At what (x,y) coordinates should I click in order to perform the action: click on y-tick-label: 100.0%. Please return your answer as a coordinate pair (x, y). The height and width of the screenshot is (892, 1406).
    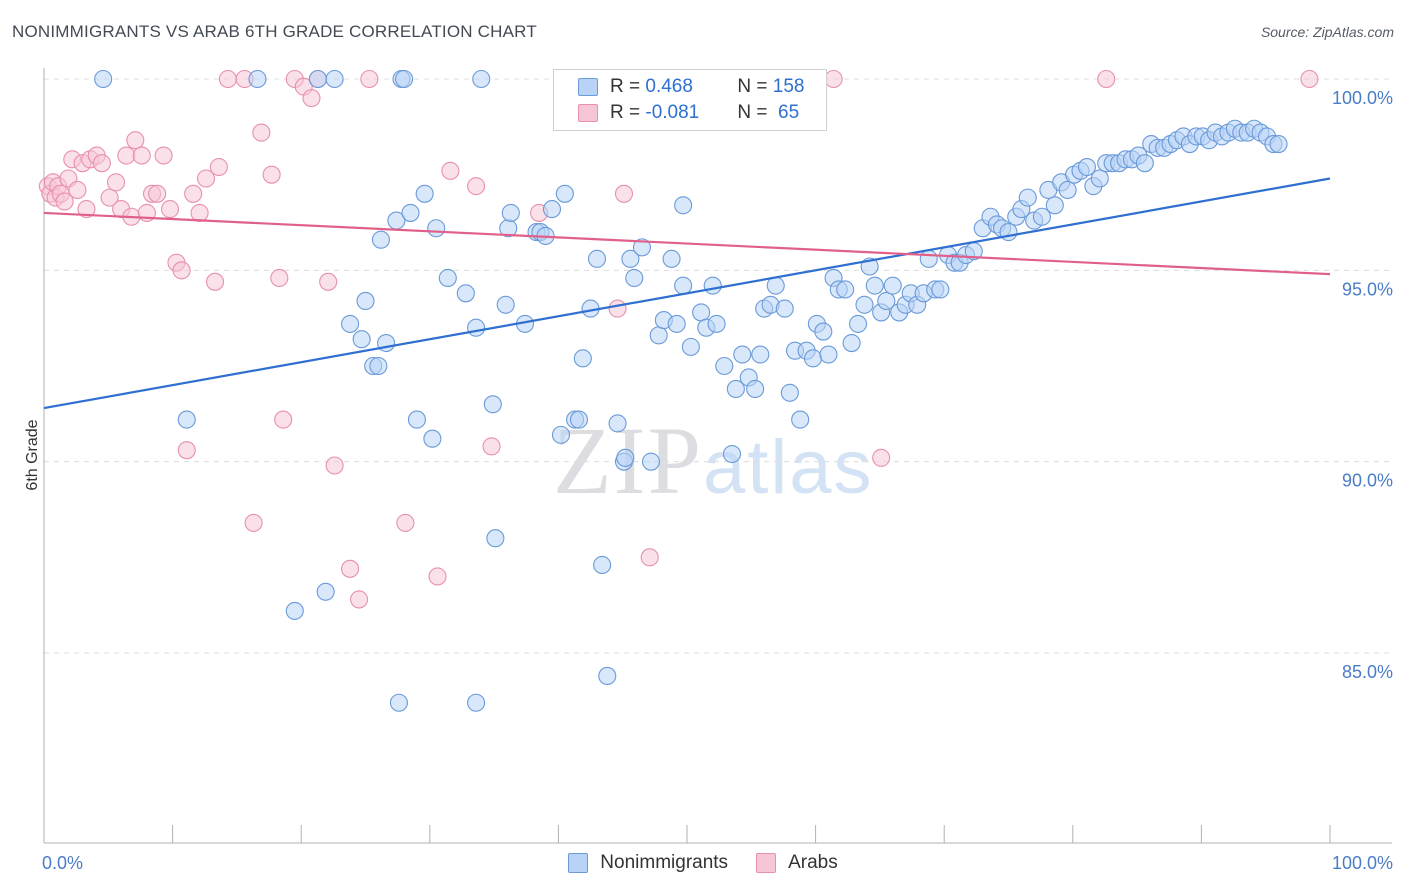
    Looking at the image, I should click on (1362, 98).